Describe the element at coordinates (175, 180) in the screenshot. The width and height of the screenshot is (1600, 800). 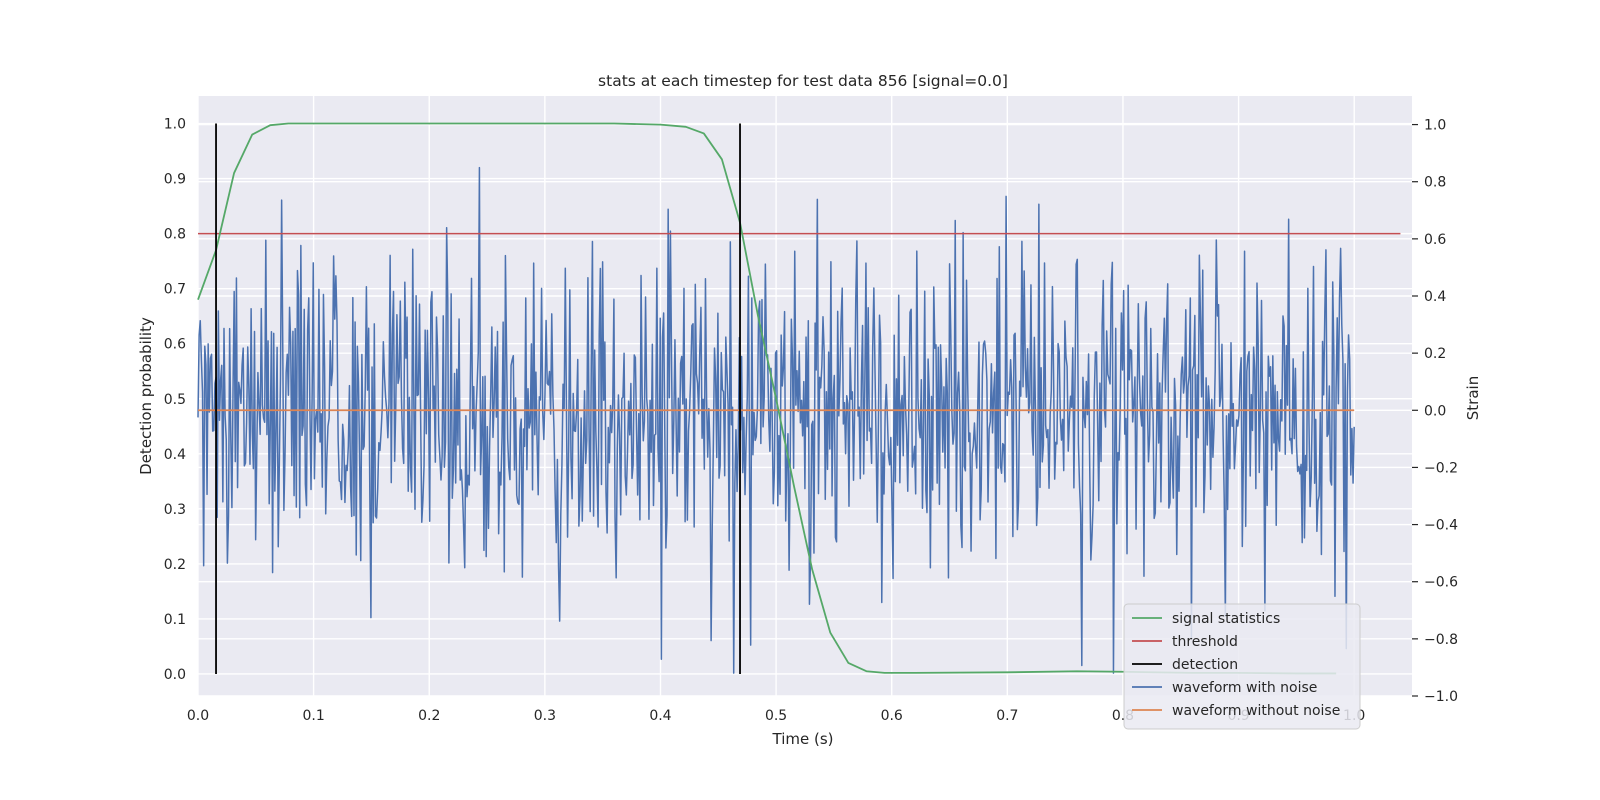
I see `y-tick-label: 0.9` at that location.